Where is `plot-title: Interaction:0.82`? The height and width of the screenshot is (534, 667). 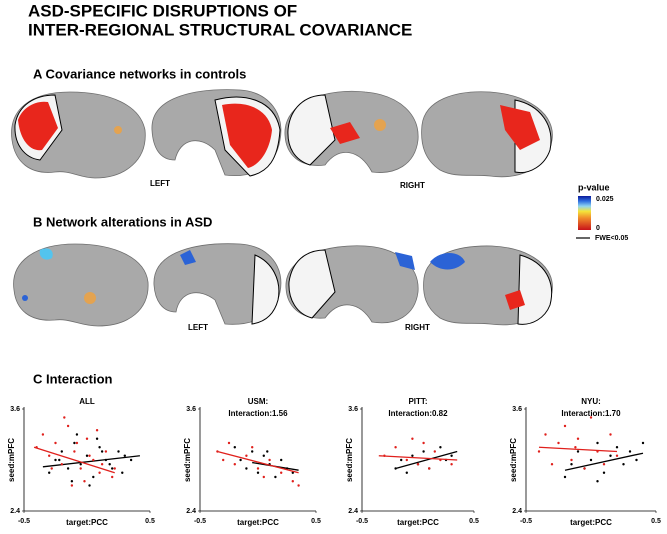
plot-title: Interaction:0.82 is located at coordinates (418, 413).